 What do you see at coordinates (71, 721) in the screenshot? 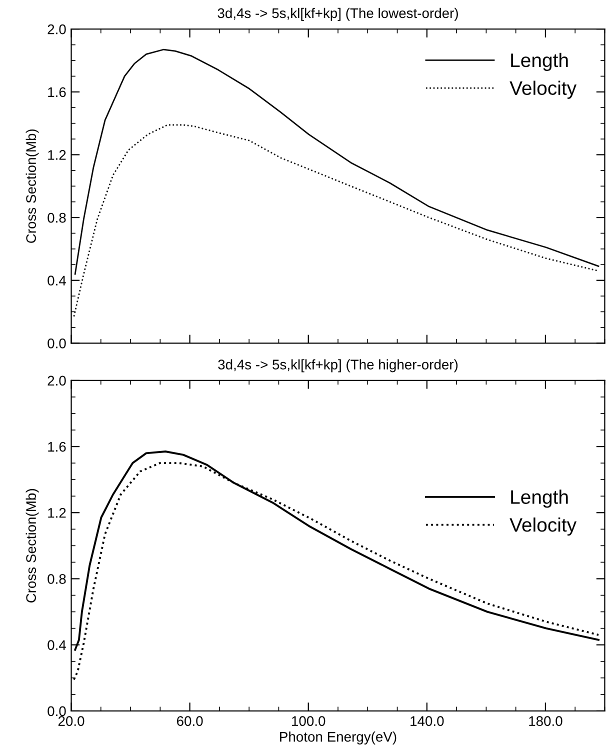
I see `x-tick-label: 20.0` at bounding box center [71, 721].